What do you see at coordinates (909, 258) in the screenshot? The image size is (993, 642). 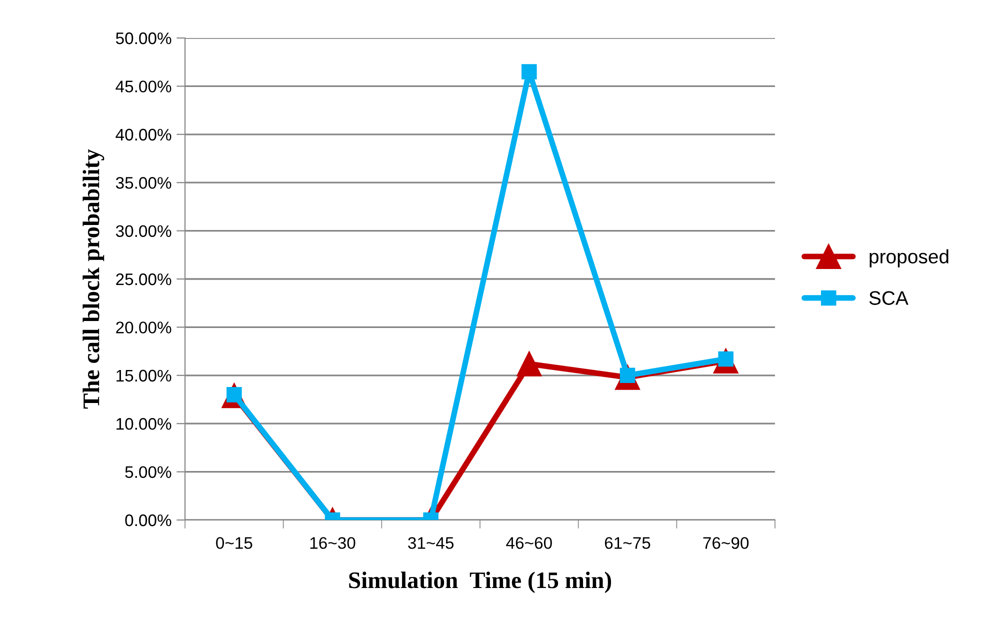 I see `legend-label: proposed` at bounding box center [909, 258].